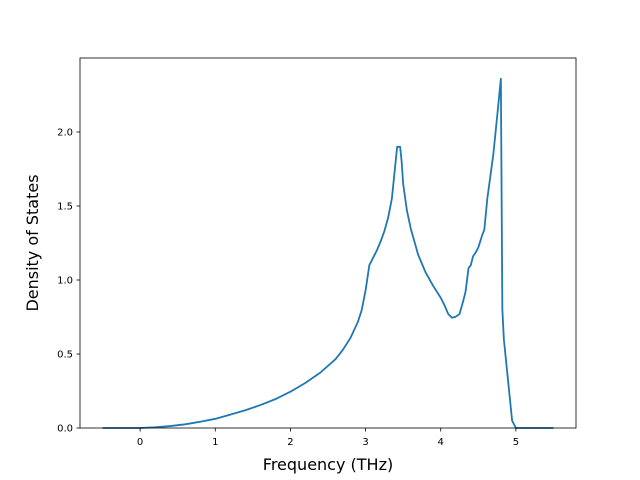 The height and width of the screenshot is (480, 640). I want to click on x-tick-label: 0, so click(140, 442).